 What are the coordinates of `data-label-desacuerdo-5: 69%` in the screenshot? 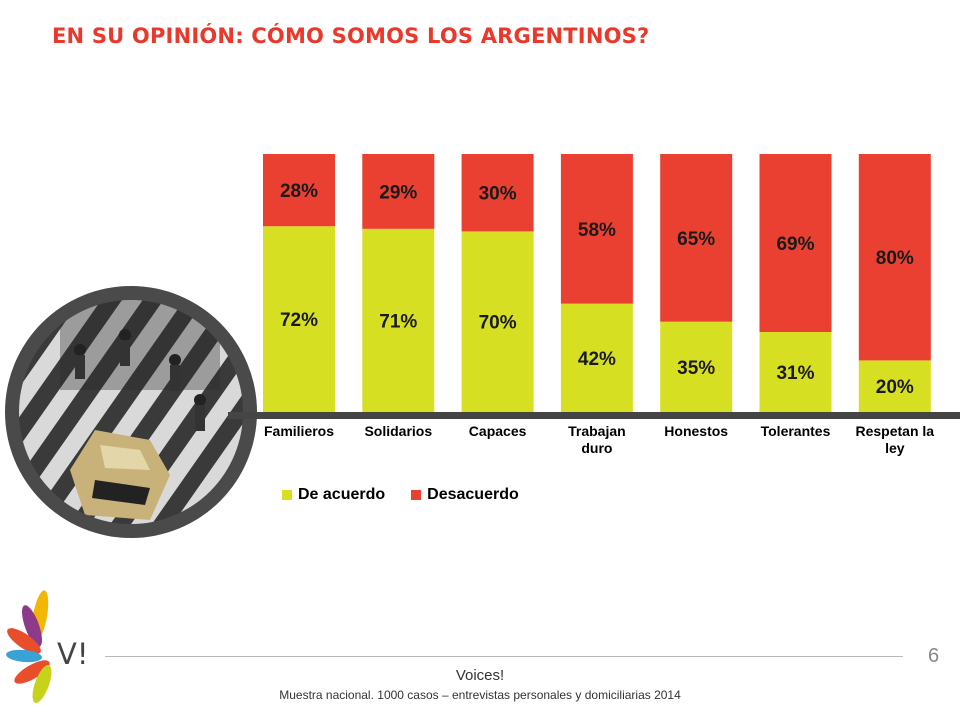 It's located at (795, 244).